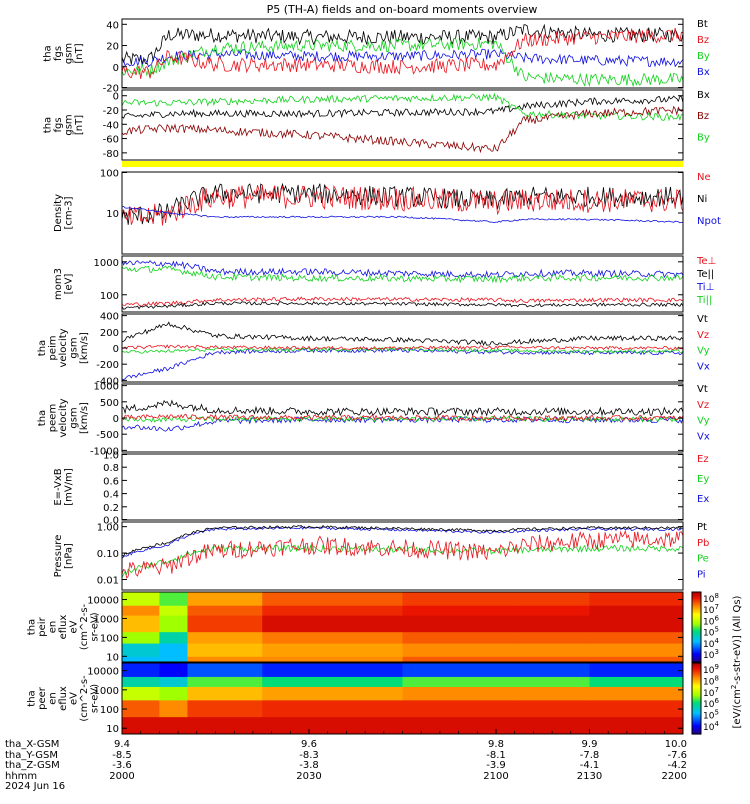  Describe the element at coordinates (42, 698) in the screenshot. I see `ylabel-line: peer` at that location.